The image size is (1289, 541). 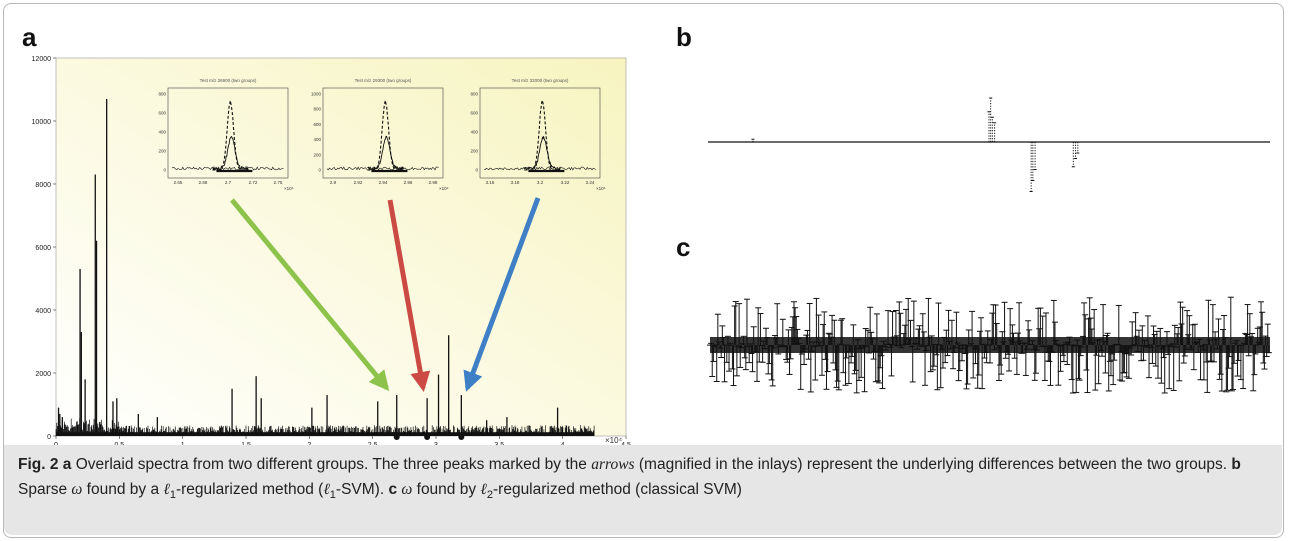 What do you see at coordinates (228, 182) in the screenshot?
I see `inlay-x-tick: 2.7` at bounding box center [228, 182].